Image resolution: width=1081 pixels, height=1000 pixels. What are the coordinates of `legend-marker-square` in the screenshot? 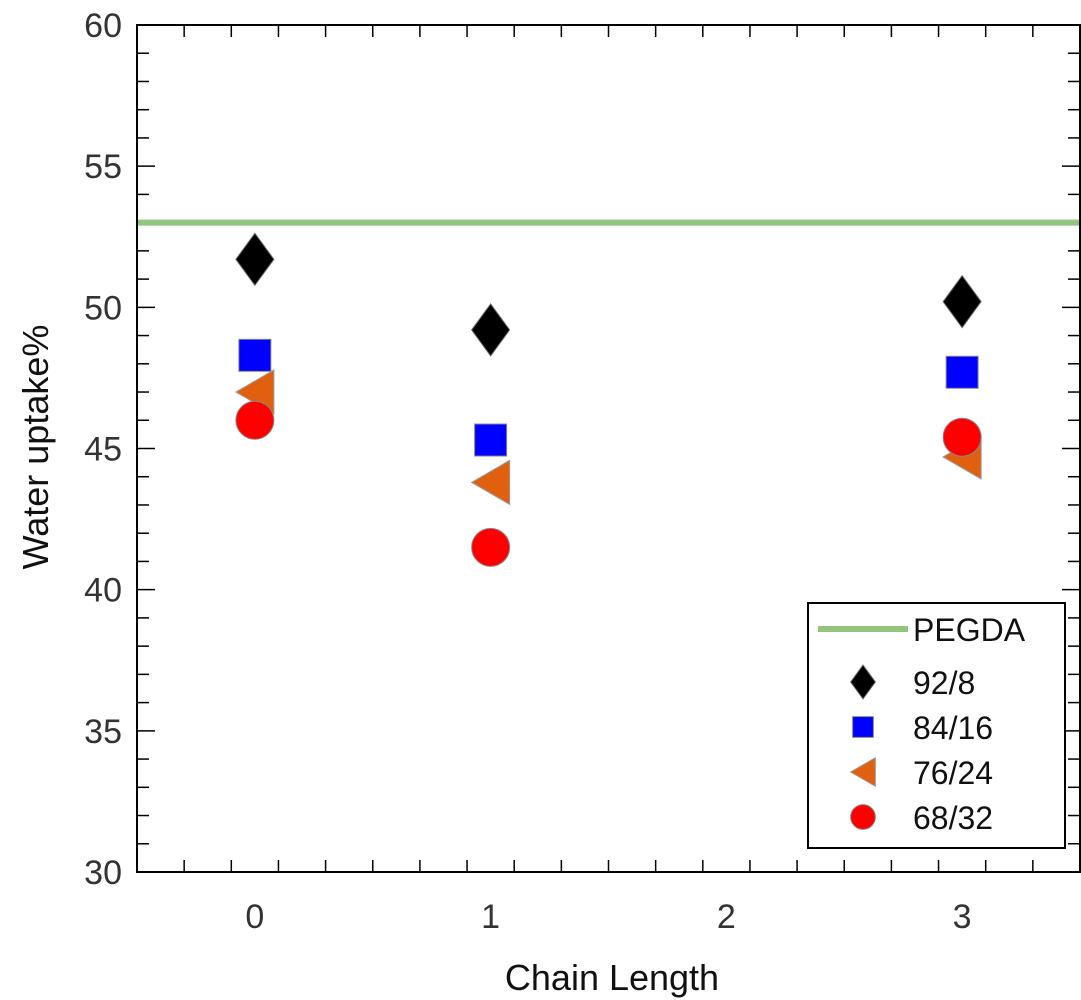 It's located at (863, 727).